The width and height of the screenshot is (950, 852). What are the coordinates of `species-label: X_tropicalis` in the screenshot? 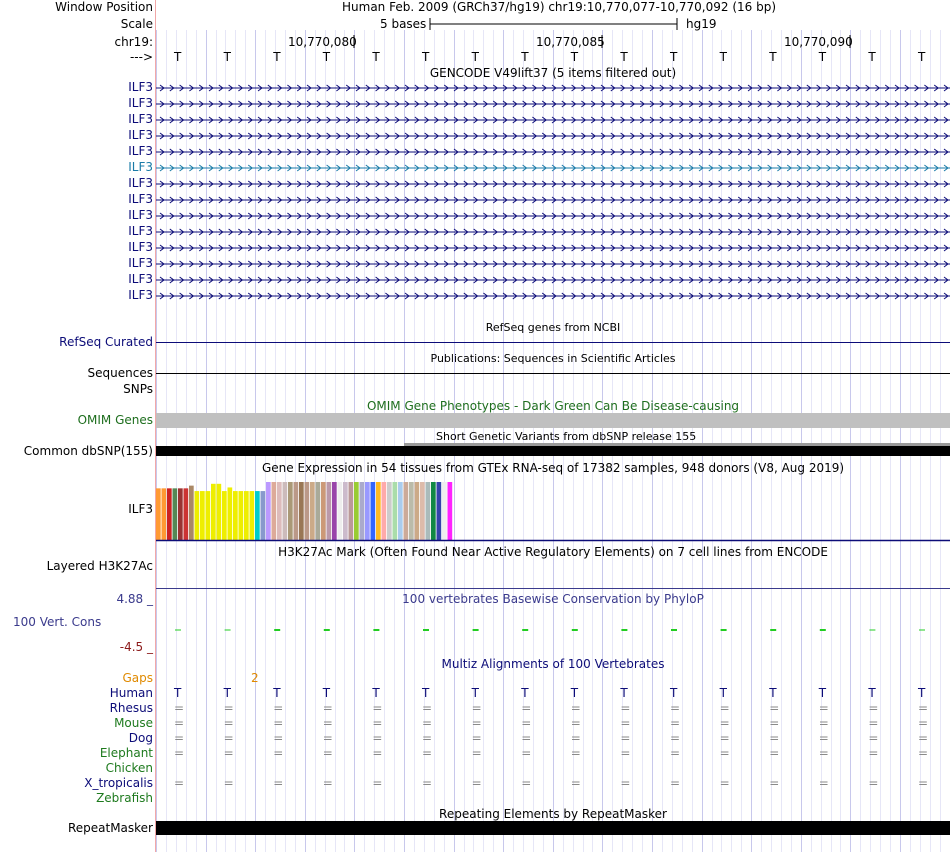 It's located at (118, 783).